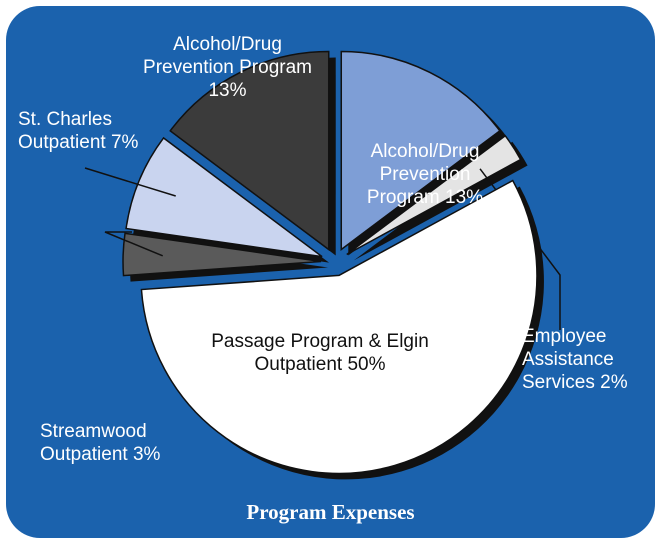  I want to click on value-label: 50%, so click(366, 364).